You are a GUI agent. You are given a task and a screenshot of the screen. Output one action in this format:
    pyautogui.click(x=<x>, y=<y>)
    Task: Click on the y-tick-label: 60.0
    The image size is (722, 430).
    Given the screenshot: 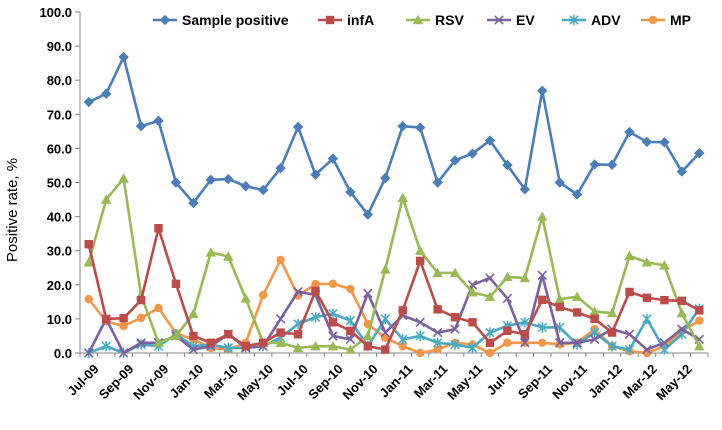 What is the action you would take?
    pyautogui.click(x=59, y=148)
    